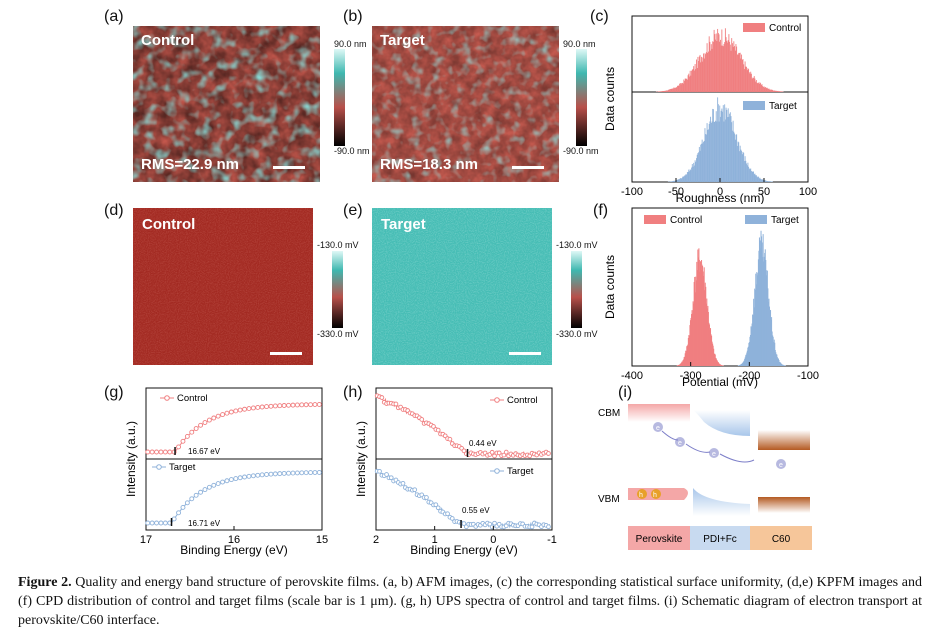 The image size is (940, 631). What do you see at coordinates (784, 440) in the screenshot?
I see `c60-cb` at bounding box center [784, 440].